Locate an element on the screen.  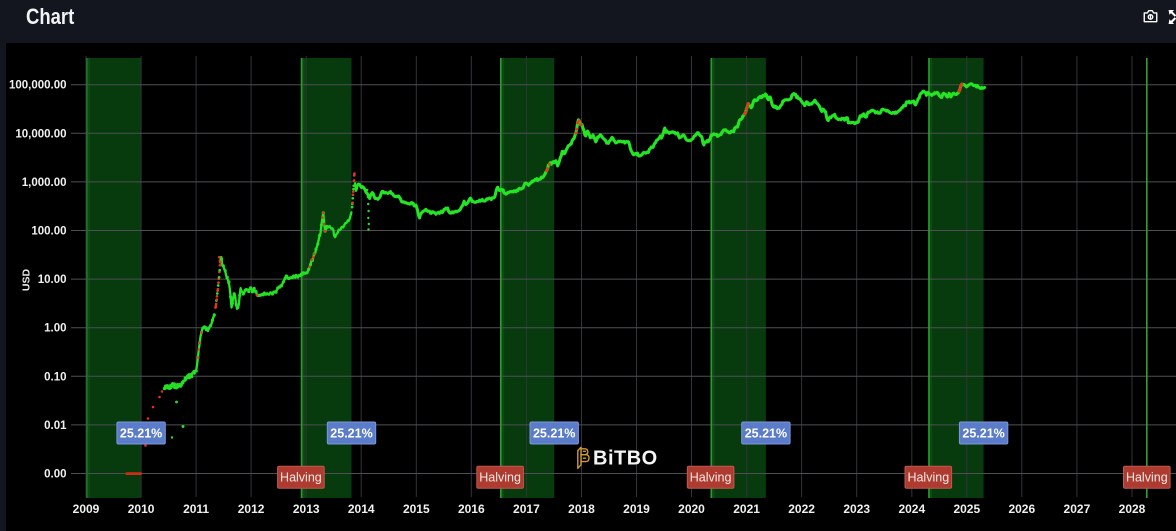
svg-text: 2026 is located at coordinates (1021, 509).